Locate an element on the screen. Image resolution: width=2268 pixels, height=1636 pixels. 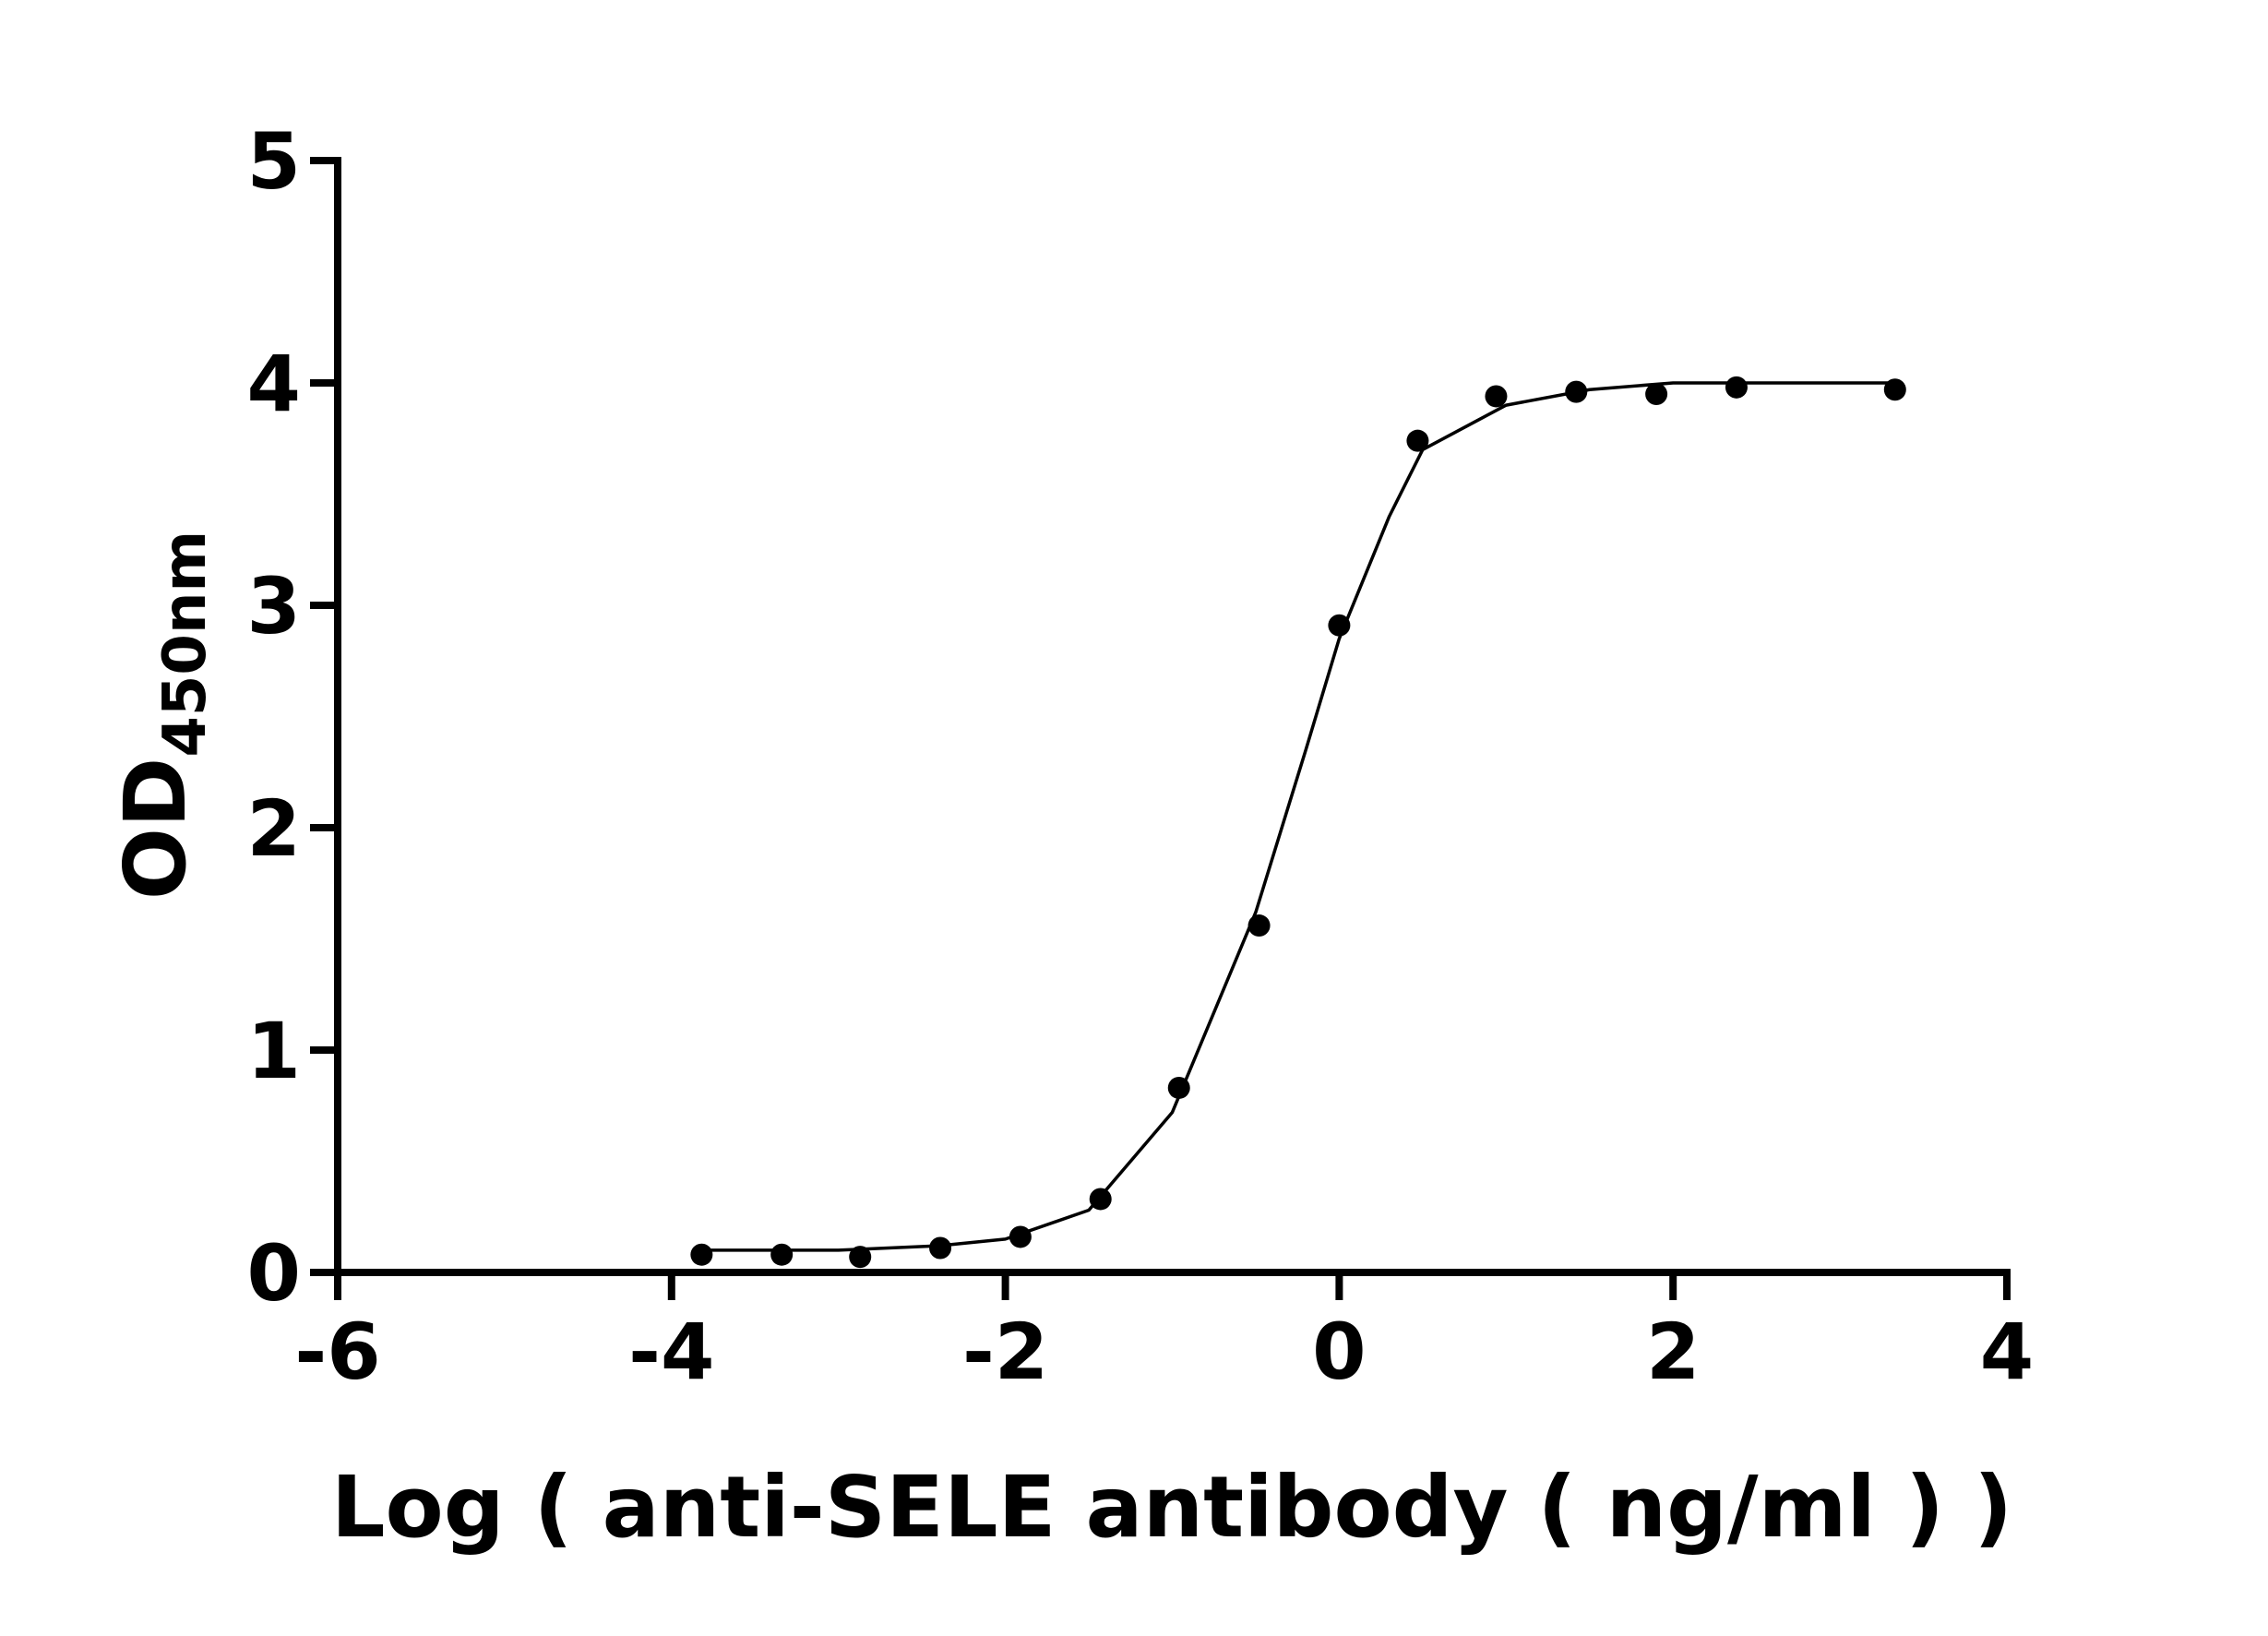
x-tick-label: 0 is located at coordinates (1339, 1352).